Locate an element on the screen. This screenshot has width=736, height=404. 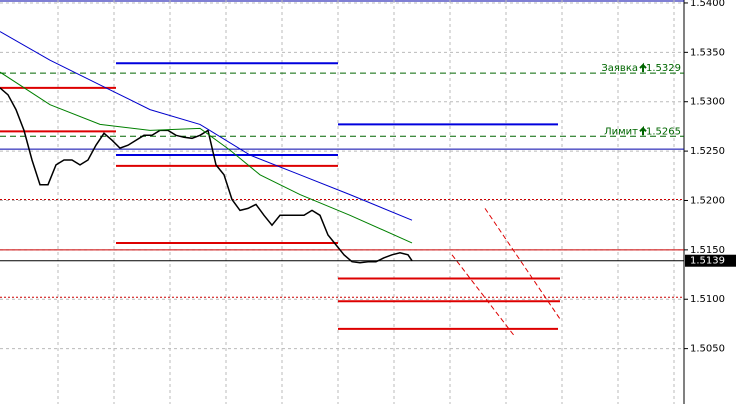
last-price-label: 1.5139 is located at coordinates (707, 261).